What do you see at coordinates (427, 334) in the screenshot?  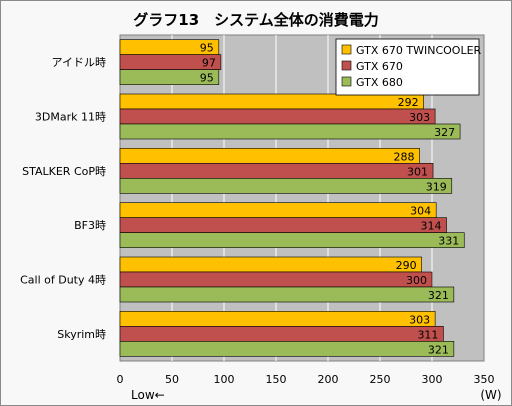 I see `data-label: 311` at bounding box center [427, 334].